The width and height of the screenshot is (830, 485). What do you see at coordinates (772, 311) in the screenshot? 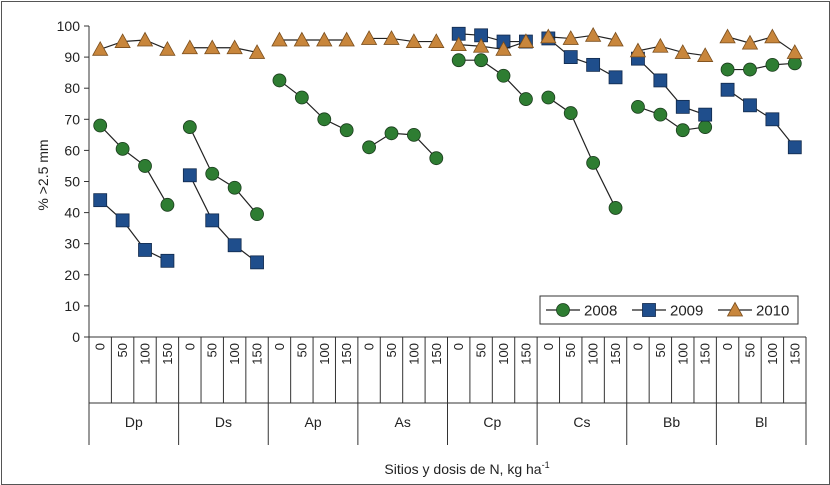
I see `legend-label-2010: 2010` at bounding box center [772, 311].